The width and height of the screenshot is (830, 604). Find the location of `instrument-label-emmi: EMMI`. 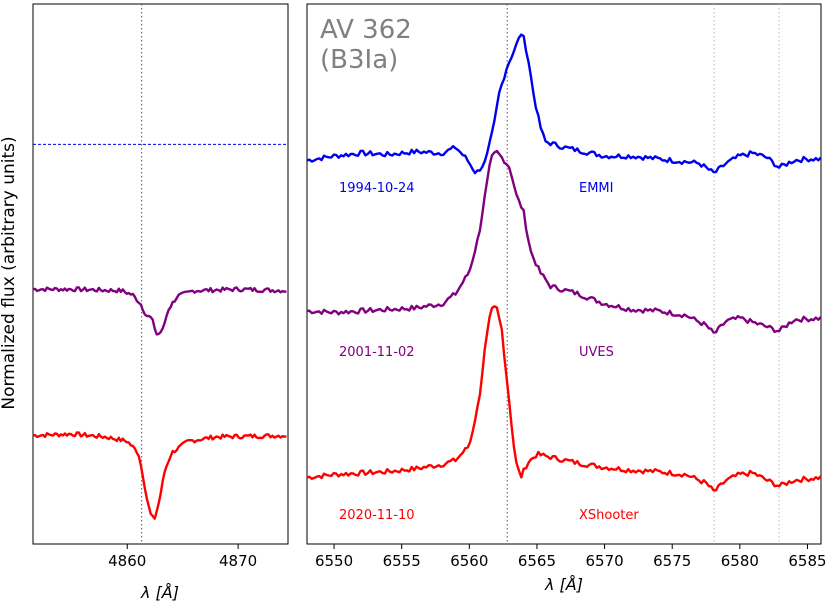

instrument-label-emmi: EMMI is located at coordinates (596, 188).